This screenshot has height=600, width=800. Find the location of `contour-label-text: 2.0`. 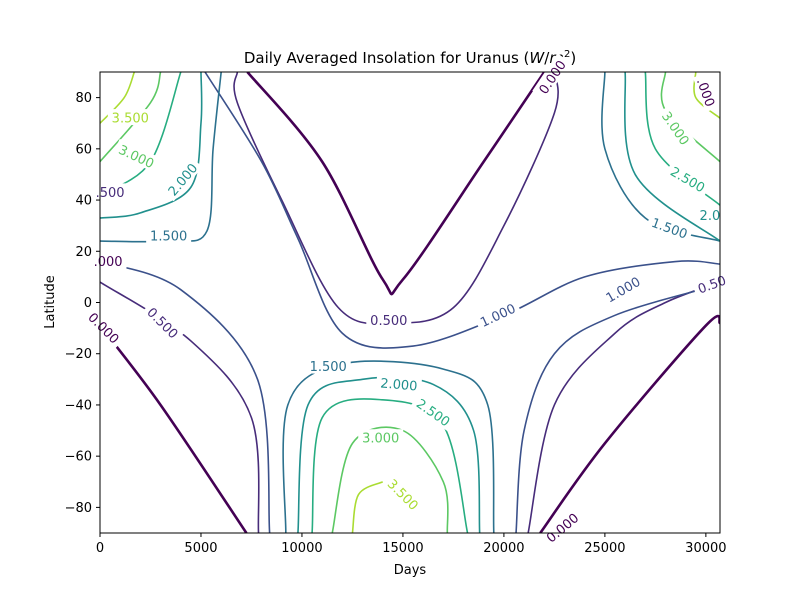

contour-label-text: 2.0 is located at coordinates (710, 216).